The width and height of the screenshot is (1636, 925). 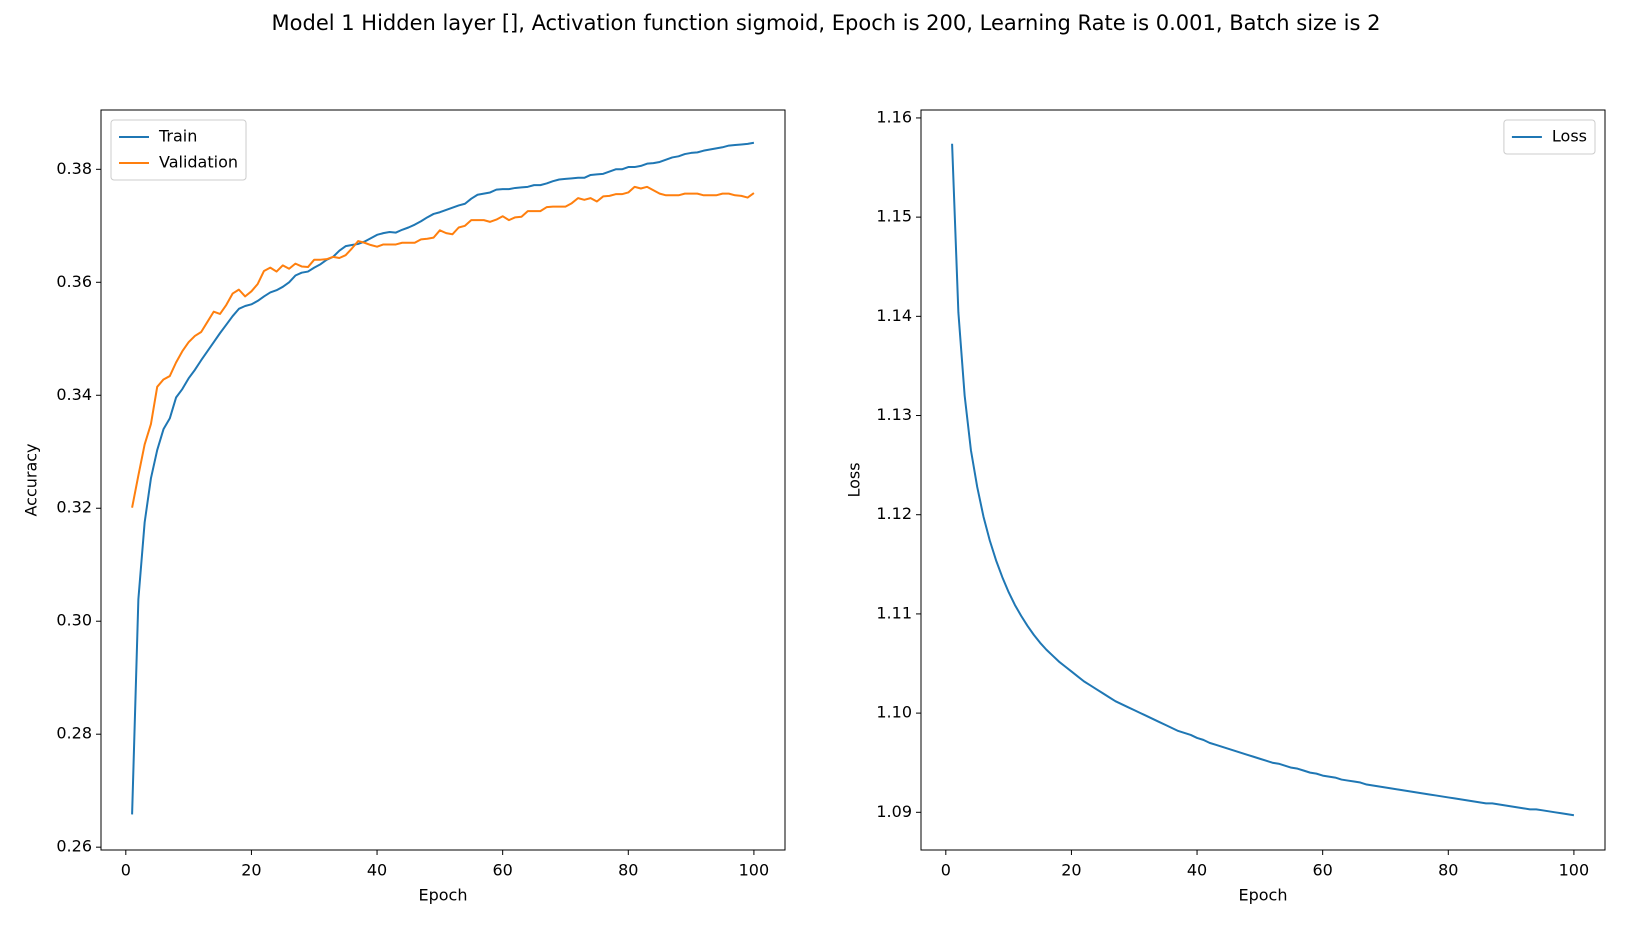 What do you see at coordinates (177, 136) in the screenshot?
I see `legend-label: Train` at bounding box center [177, 136].